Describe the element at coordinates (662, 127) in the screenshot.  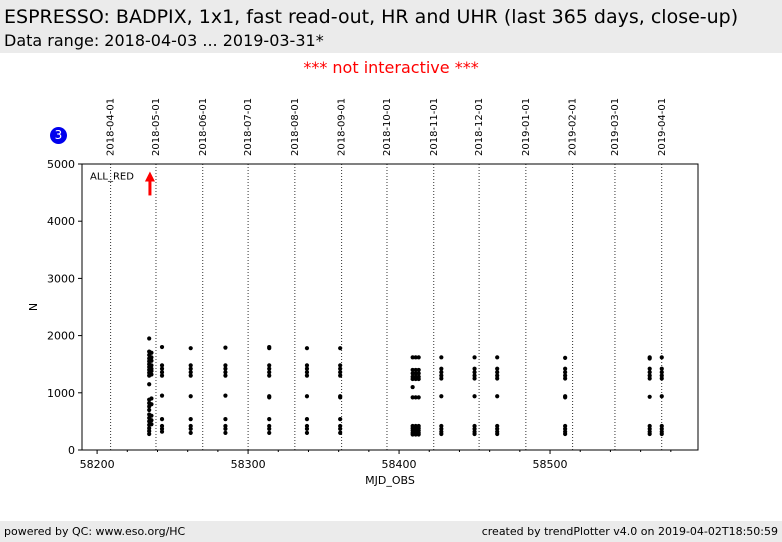
I see `month-label: 2019-04-01` at that location.